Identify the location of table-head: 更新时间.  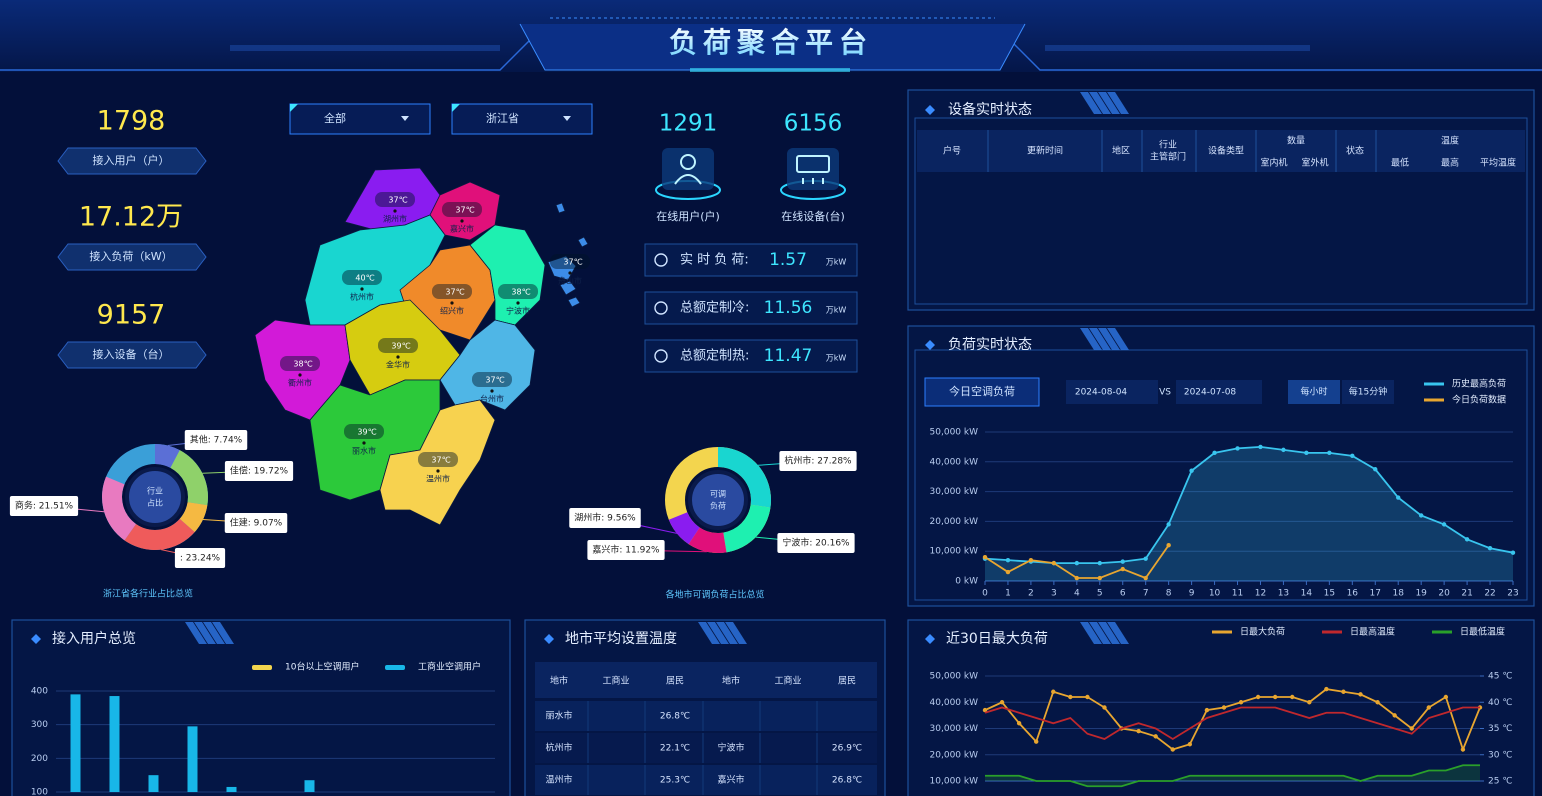
(1045, 151).